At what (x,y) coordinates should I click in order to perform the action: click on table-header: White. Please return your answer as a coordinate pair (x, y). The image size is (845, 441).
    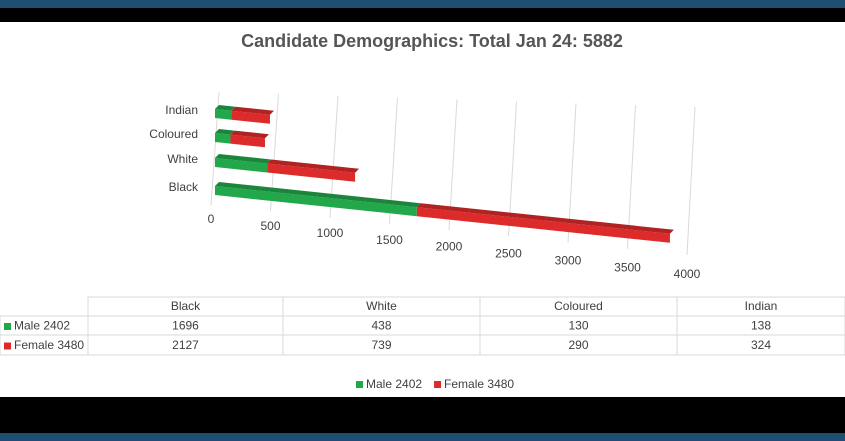
    Looking at the image, I should click on (381, 306).